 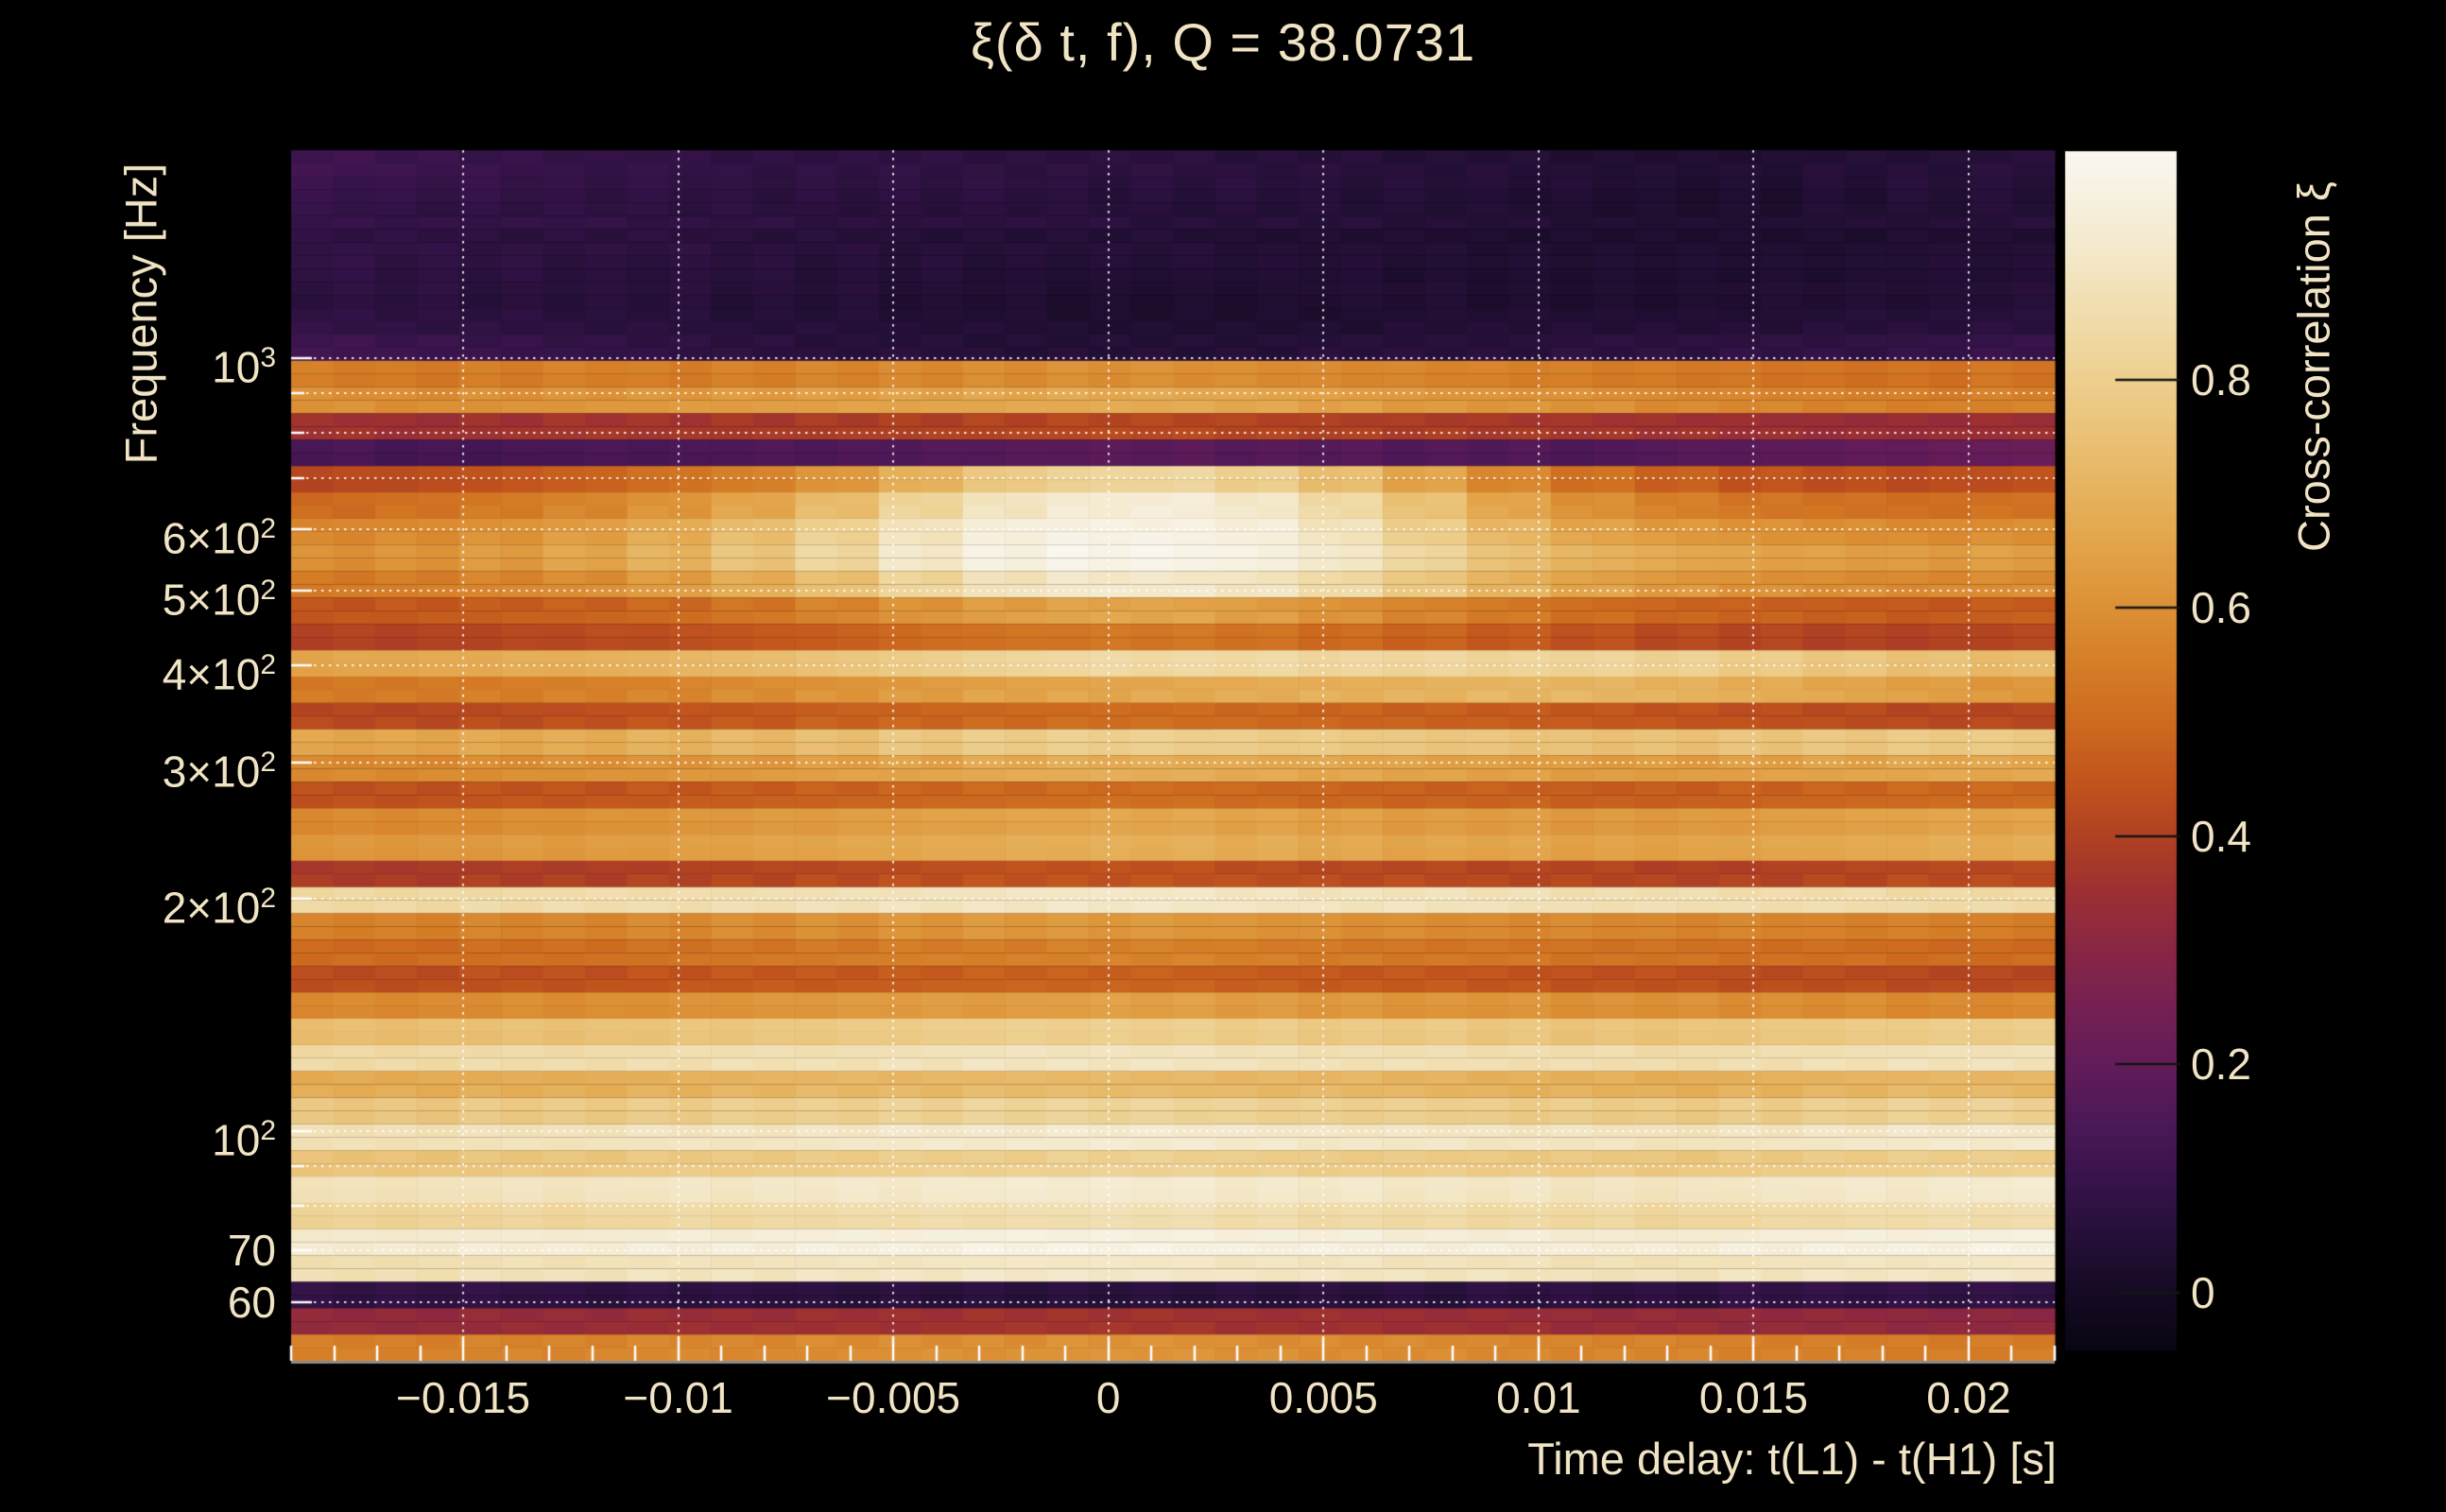 I want to click on y-tick-label: 5×102, so click(x=219, y=600).